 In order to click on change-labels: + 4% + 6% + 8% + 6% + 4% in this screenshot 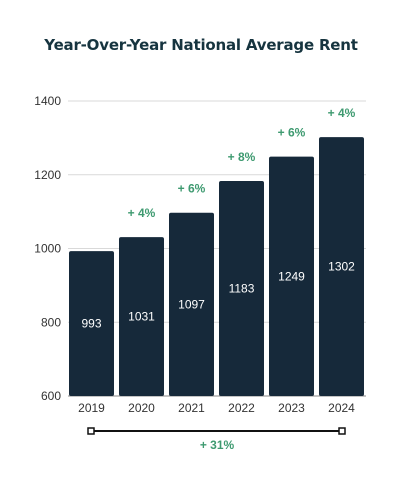, I will do `click(242, 163)`.